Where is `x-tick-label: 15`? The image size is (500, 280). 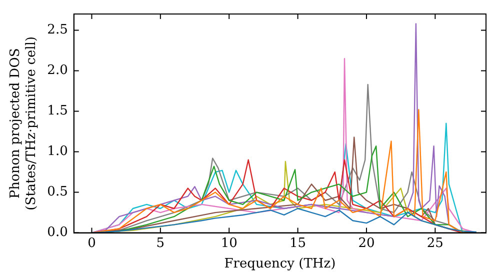
x-tick-label: 15 is located at coordinates (298, 243).